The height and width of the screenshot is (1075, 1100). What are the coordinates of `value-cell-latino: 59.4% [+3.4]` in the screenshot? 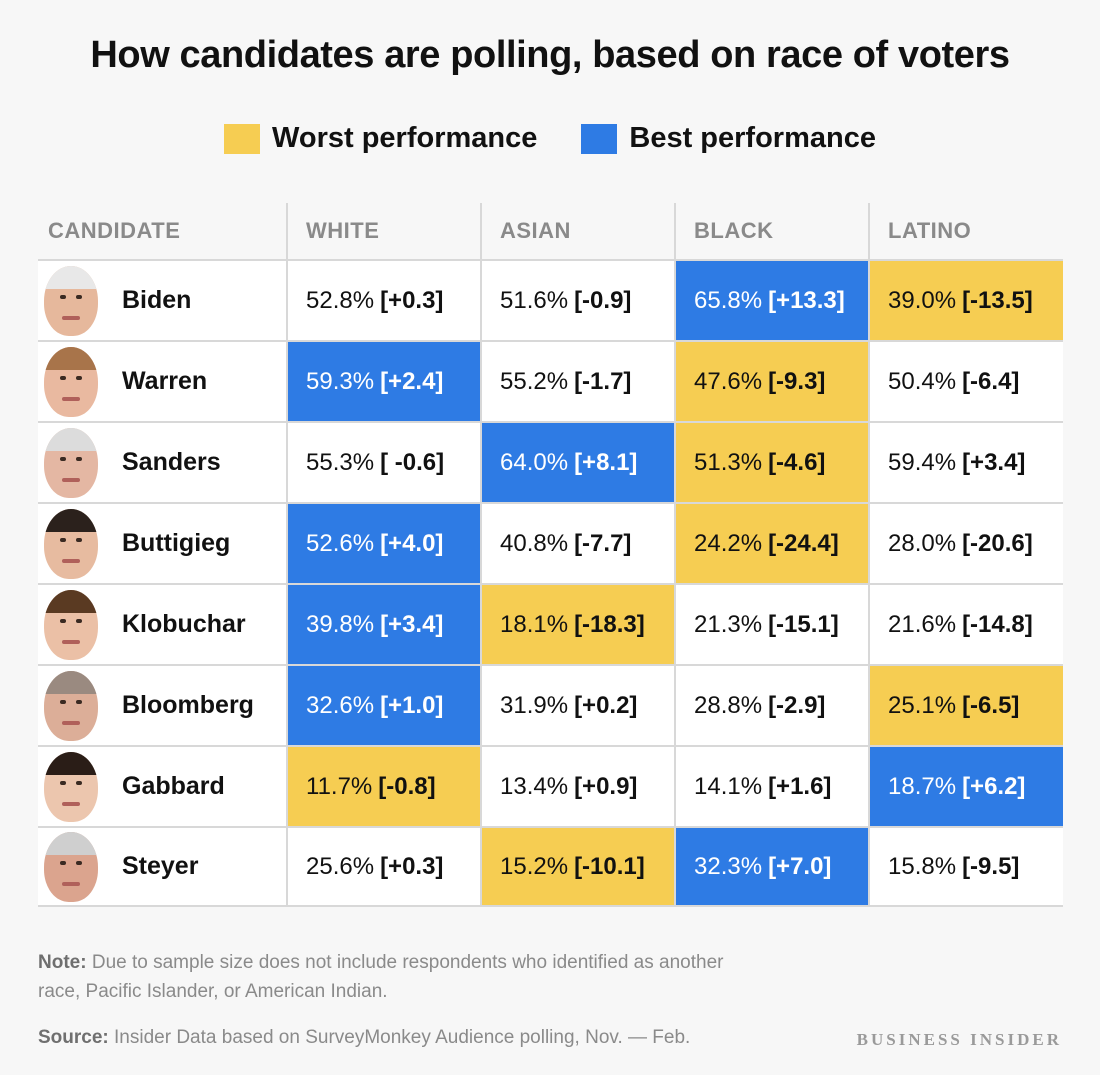 It's located at (965, 462).